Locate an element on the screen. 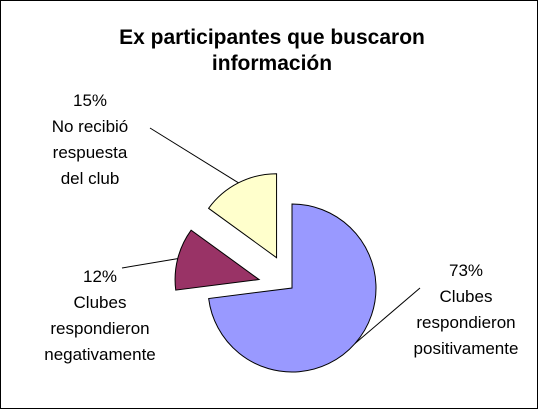 This screenshot has width=539, height=410. data-label: 73% is located at coordinates (466, 270).